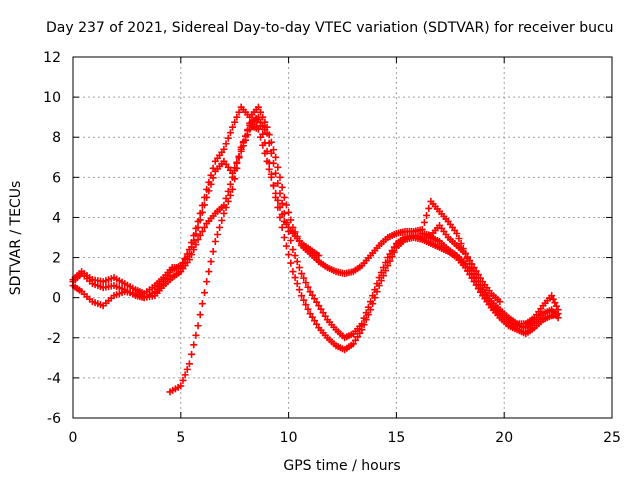 The width and height of the screenshot is (640, 480). I want to click on y-tick-label: 6, so click(56, 178).